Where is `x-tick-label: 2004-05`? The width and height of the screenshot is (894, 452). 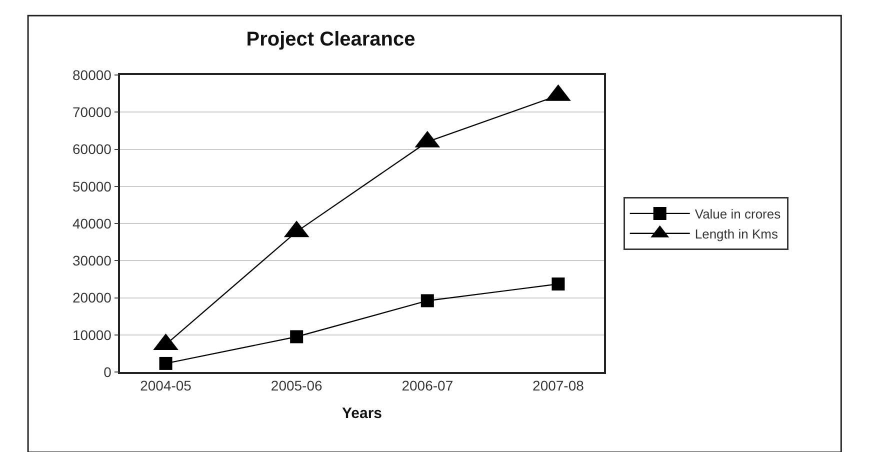 x-tick-label: 2004-05 is located at coordinates (166, 386).